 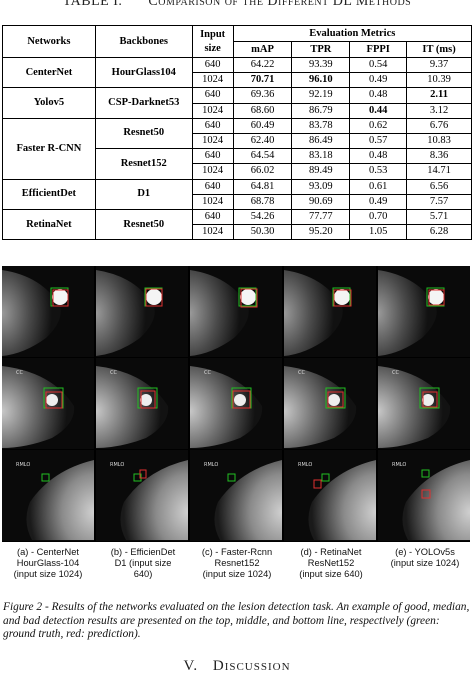 I want to click on map-cell: 62.40, so click(x=262, y=141).